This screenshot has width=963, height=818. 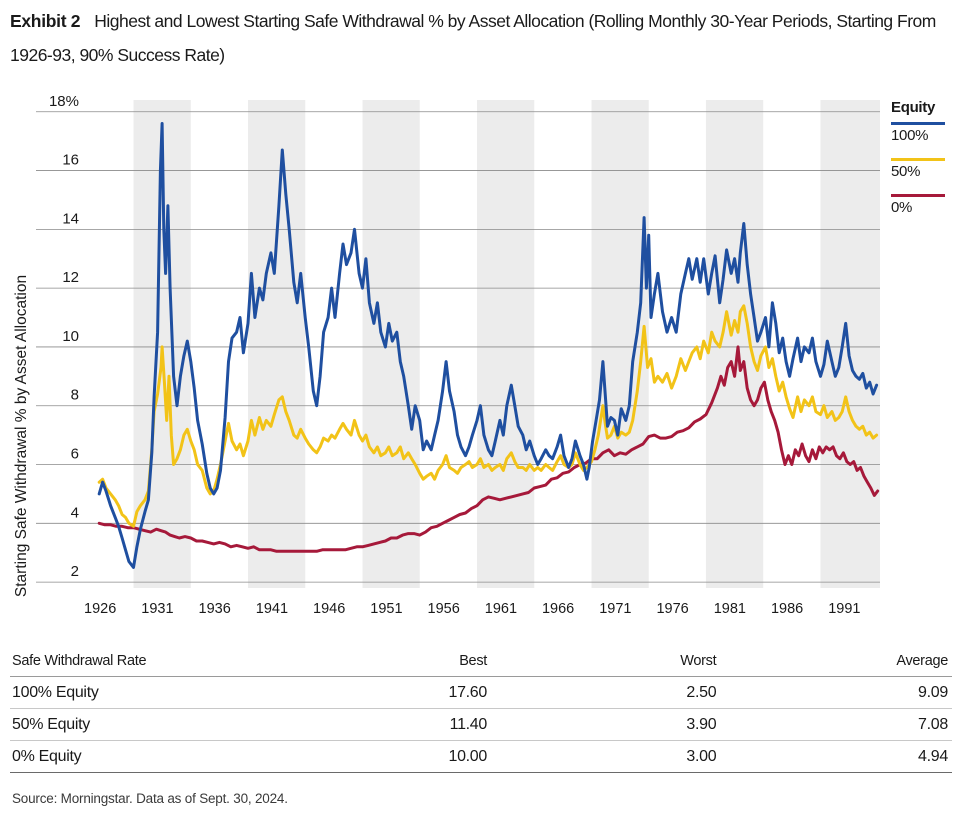 What do you see at coordinates (157, 609) in the screenshot?
I see `x-tick-label: 1931` at bounding box center [157, 609].